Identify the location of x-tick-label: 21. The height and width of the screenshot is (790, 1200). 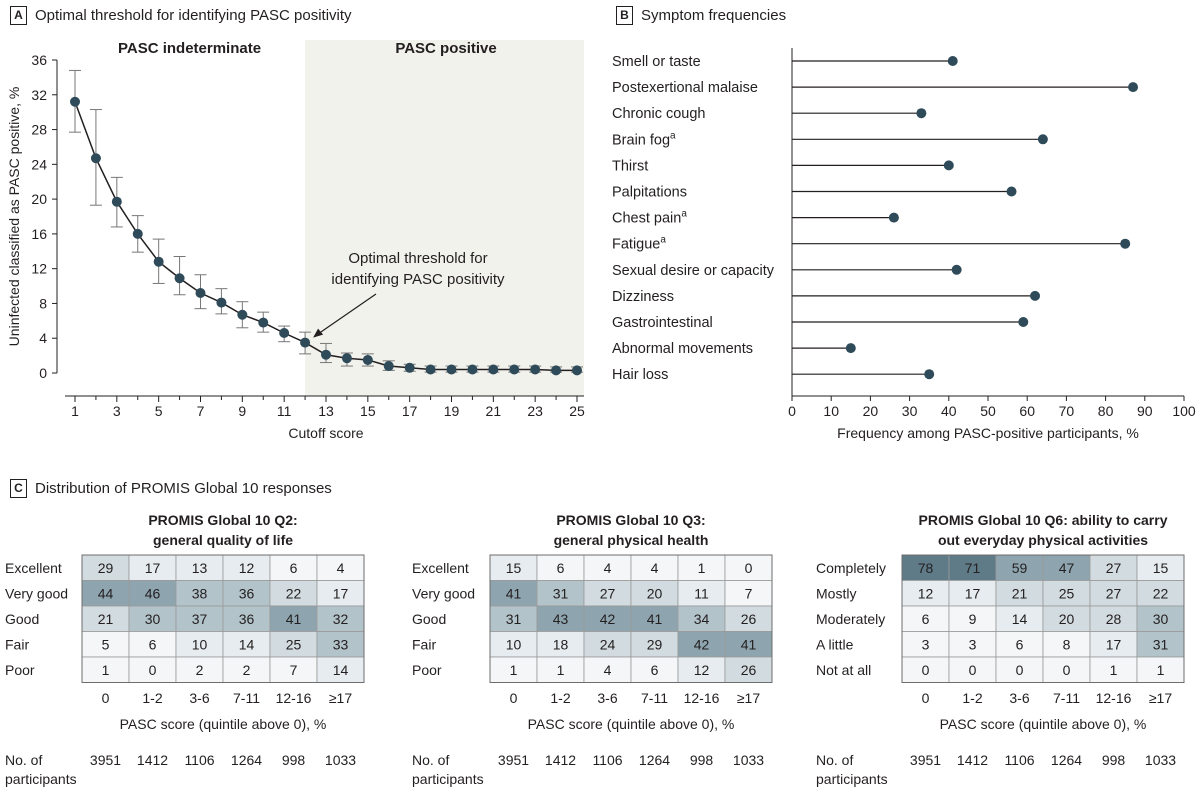
(494, 411).